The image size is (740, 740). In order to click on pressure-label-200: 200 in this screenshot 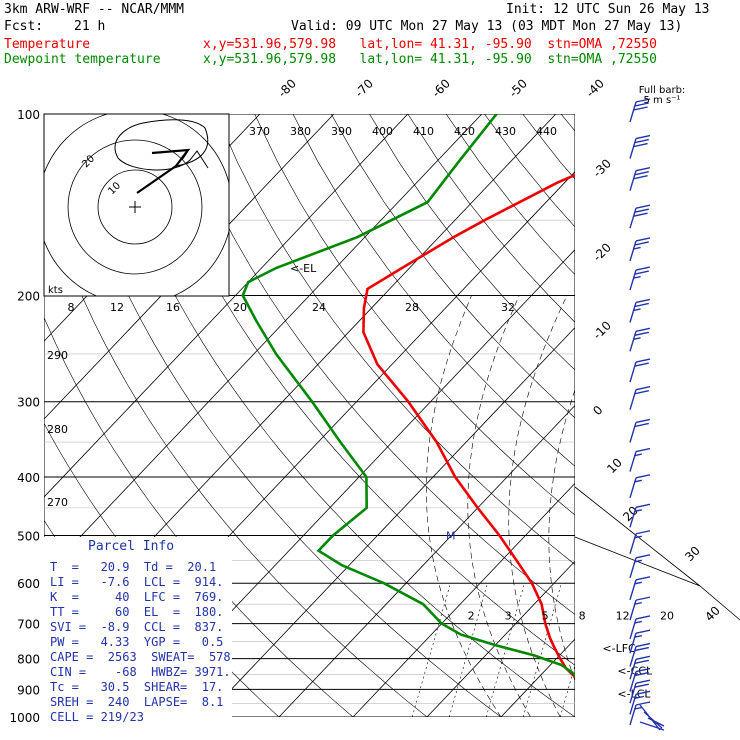, I will do `click(28, 297)`.